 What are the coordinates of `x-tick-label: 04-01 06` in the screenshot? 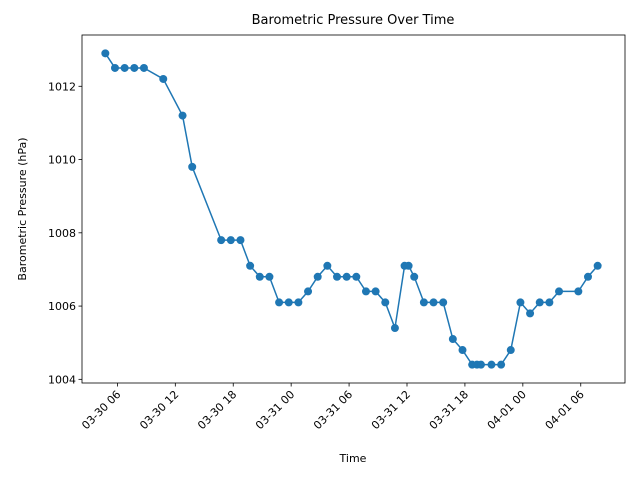 It's located at (565, 410).